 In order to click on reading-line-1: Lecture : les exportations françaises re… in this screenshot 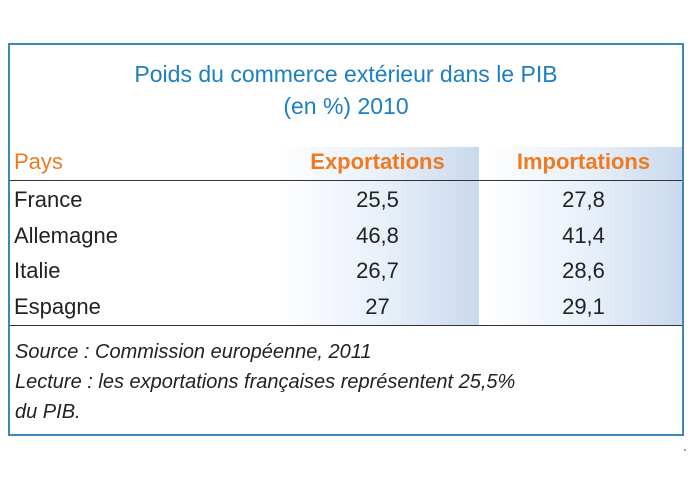, I will do `click(265, 382)`.